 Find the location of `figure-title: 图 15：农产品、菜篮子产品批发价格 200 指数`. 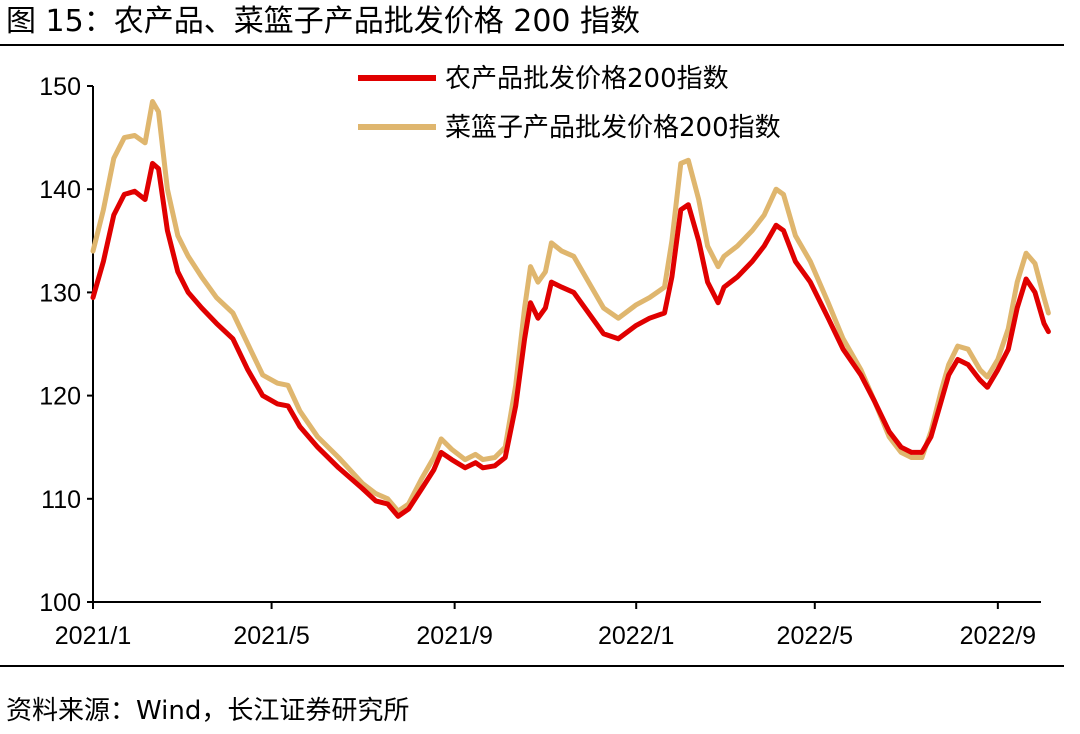

figure-title: 图 15：农产品、菜篮子产品批发价格 200 指数 is located at coordinates (323, 21).